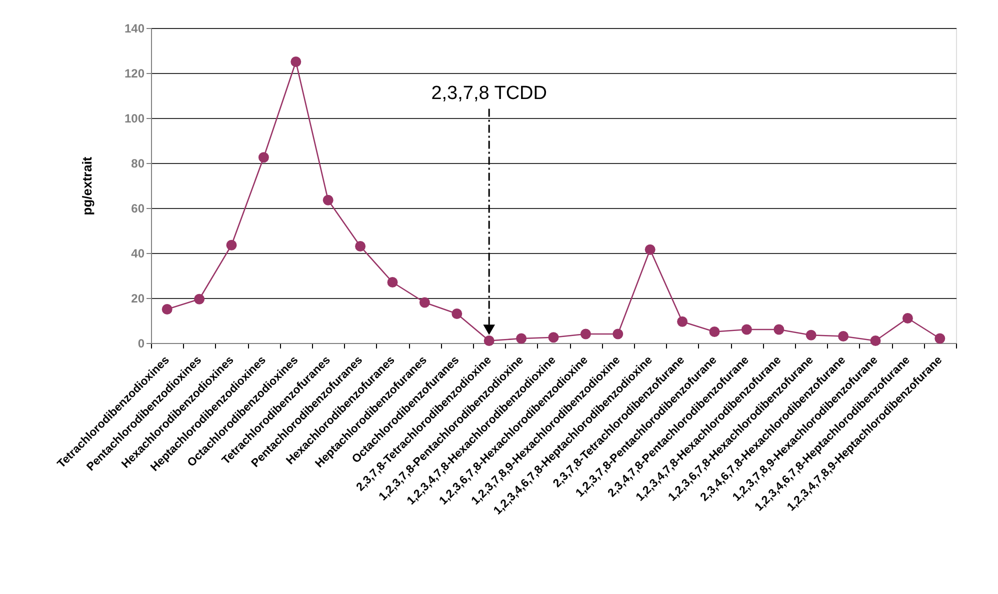  Describe the element at coordinates (141, 343) in the screenshot. I see `y-tick-label: 0` at that location.